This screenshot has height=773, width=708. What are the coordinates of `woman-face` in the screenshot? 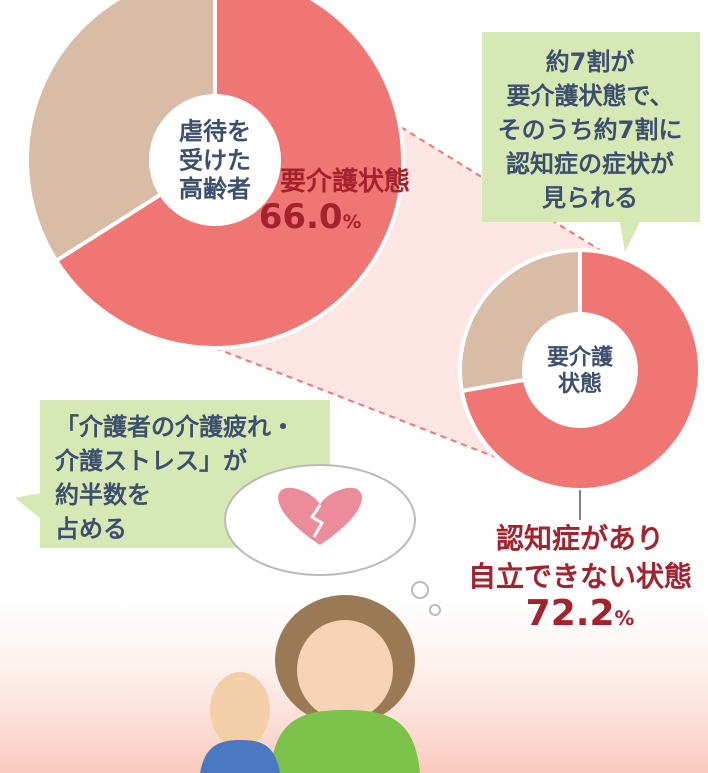 It's located at (345, 670).